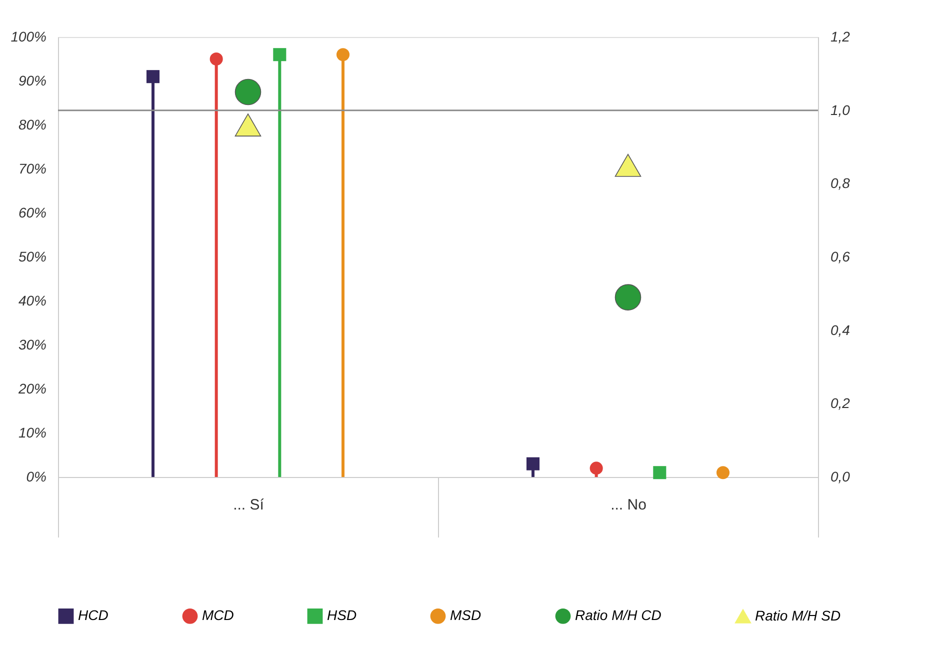 This screenshot has width=952, height=664. What do you see at coordinates (32, 80) in the screenshot?
I see `y-tick-label: 90%` at bounding box center [32, 80].